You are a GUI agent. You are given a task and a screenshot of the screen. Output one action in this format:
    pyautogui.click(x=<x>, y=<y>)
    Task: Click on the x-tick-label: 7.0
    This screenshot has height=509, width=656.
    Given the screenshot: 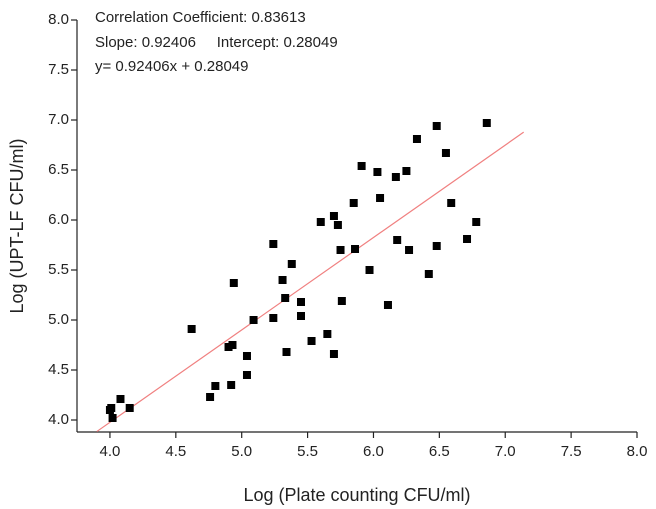 What is the action you would take?
    pyautogui.click(x=505, y=451)
    